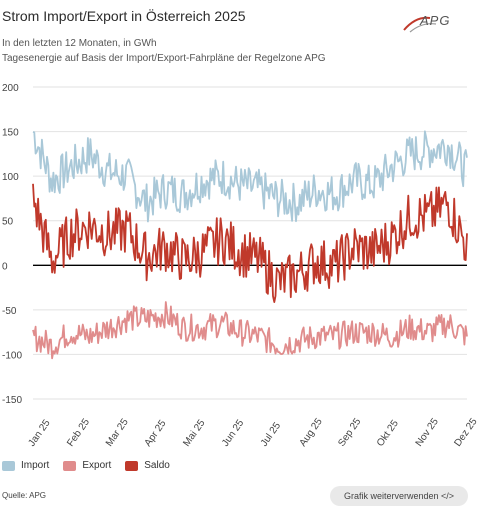 The width and height of the screenshot is (477, 512). What do you see at coordinates (399, 496) in the screenshot?
I see `reuse-graphic-button: Grafik weiterverwenden </>` at bounding box center [399, 496].